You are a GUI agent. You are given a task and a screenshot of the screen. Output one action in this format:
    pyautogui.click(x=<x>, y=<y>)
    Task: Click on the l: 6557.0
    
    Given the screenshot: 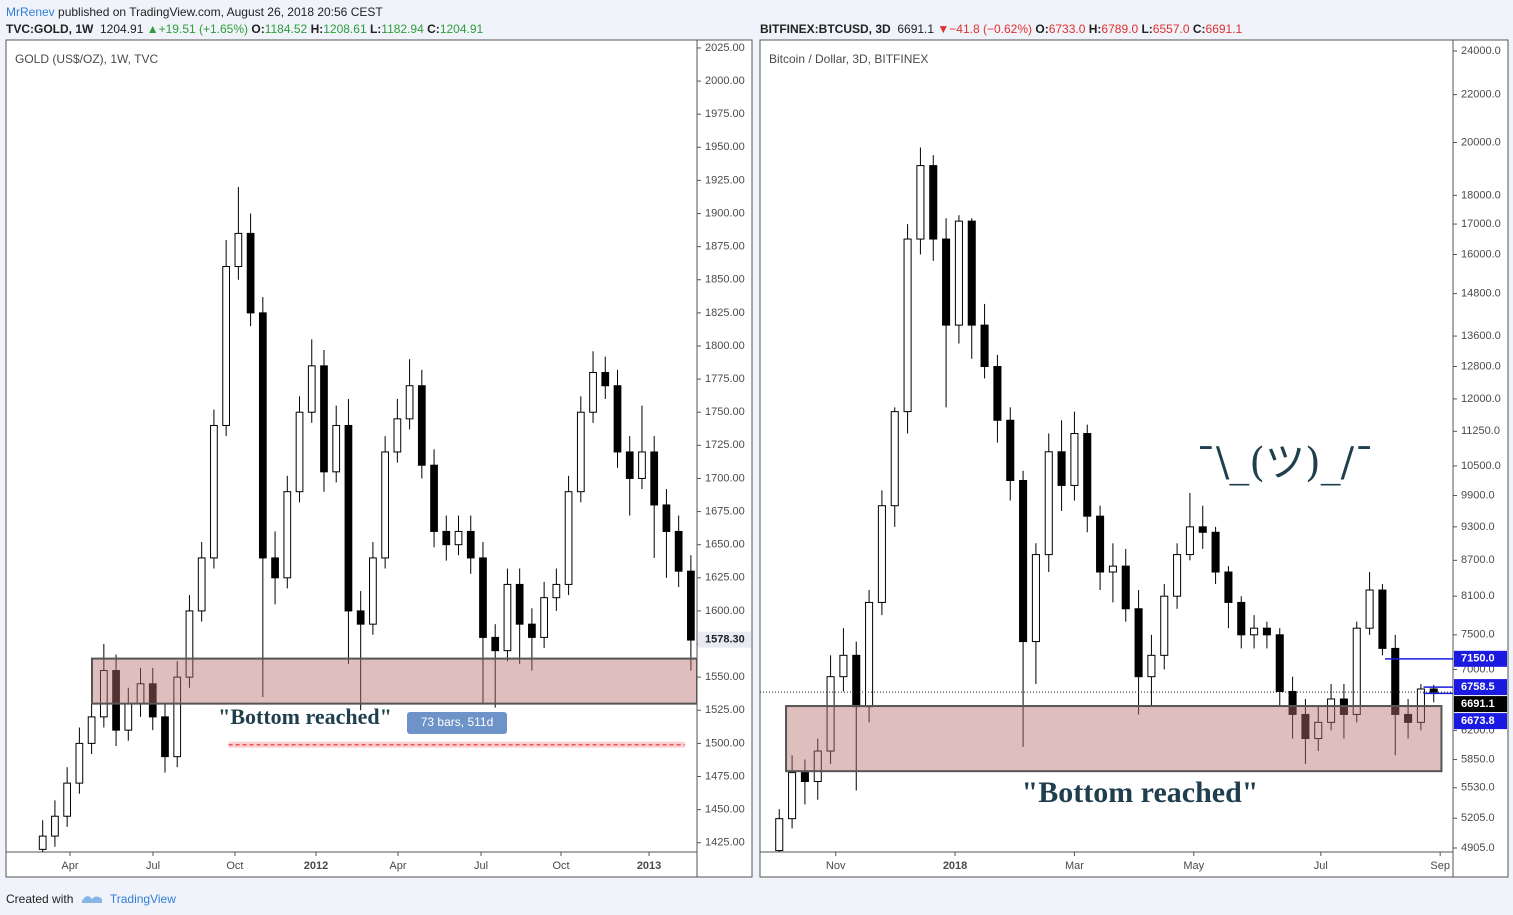 What is the action you would take?
    pyautogui.click(x=1171, y=29)
    